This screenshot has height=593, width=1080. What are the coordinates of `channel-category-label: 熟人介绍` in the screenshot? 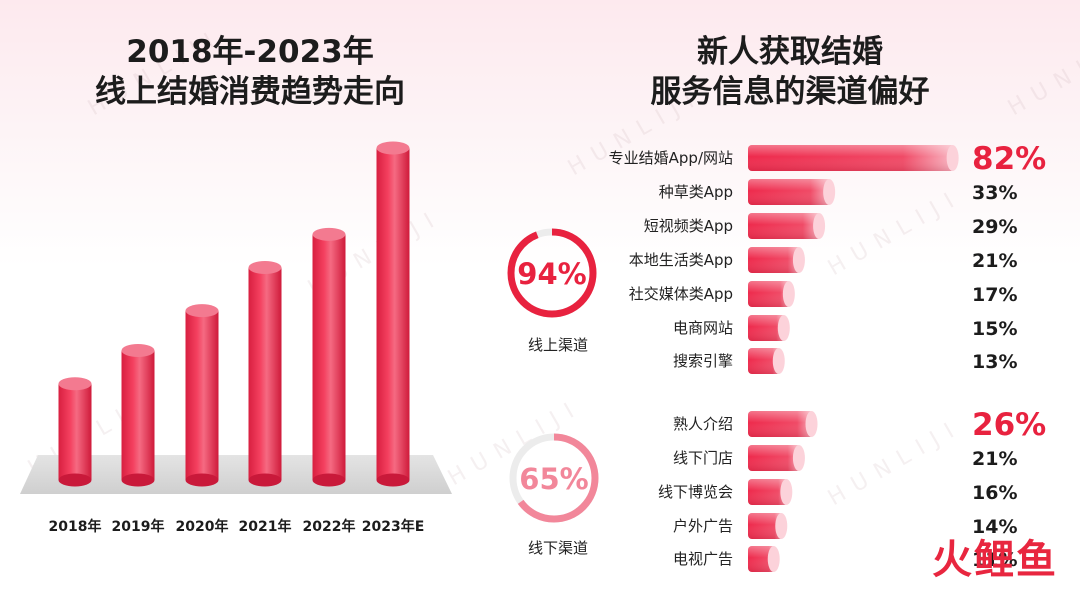 It's located at (703, 424).